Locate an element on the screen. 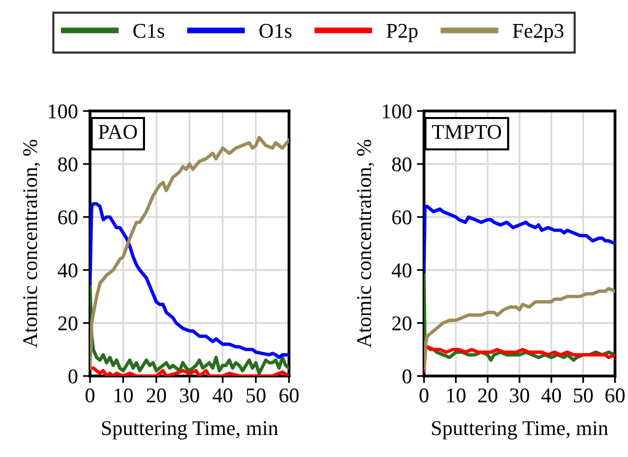  legend-label: O1s is located at coordinates (276, 31).